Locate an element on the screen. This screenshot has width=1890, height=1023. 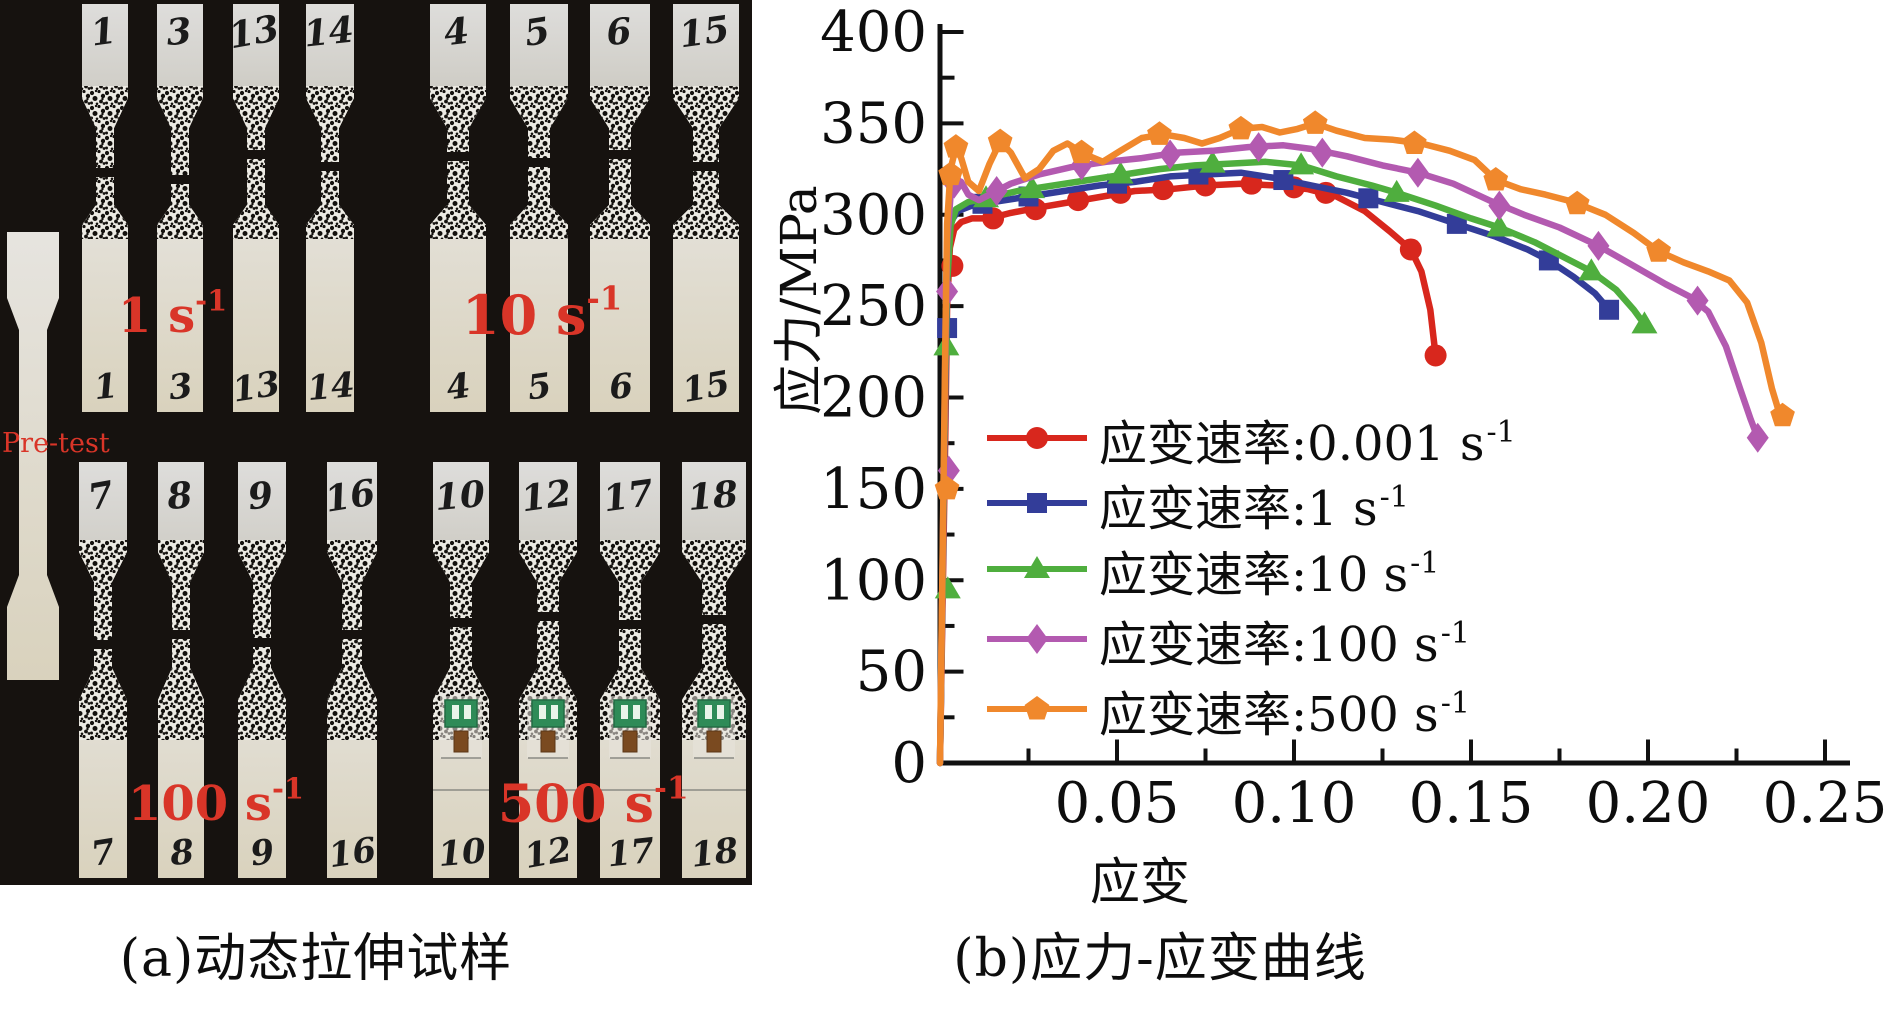
y-tick-label: 0 is located at coordinates (909, 763).